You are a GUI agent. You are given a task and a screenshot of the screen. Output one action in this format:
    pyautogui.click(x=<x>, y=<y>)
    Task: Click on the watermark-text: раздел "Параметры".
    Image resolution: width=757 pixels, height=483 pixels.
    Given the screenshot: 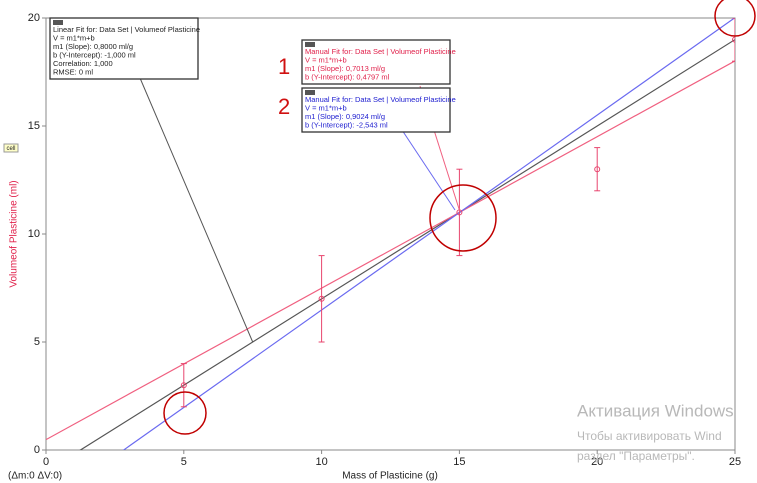 What is the action you would take?
    pyautogui.click(x=636, y=456)
    